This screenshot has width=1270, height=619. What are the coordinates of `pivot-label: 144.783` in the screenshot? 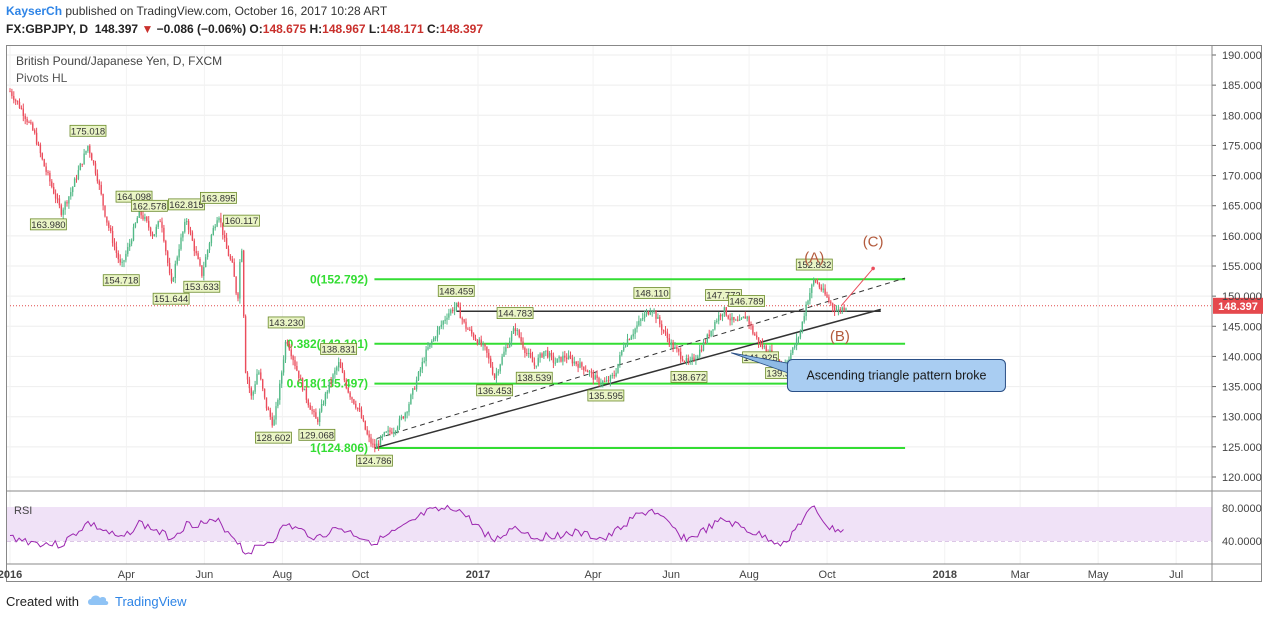 It's located at (515, 314).